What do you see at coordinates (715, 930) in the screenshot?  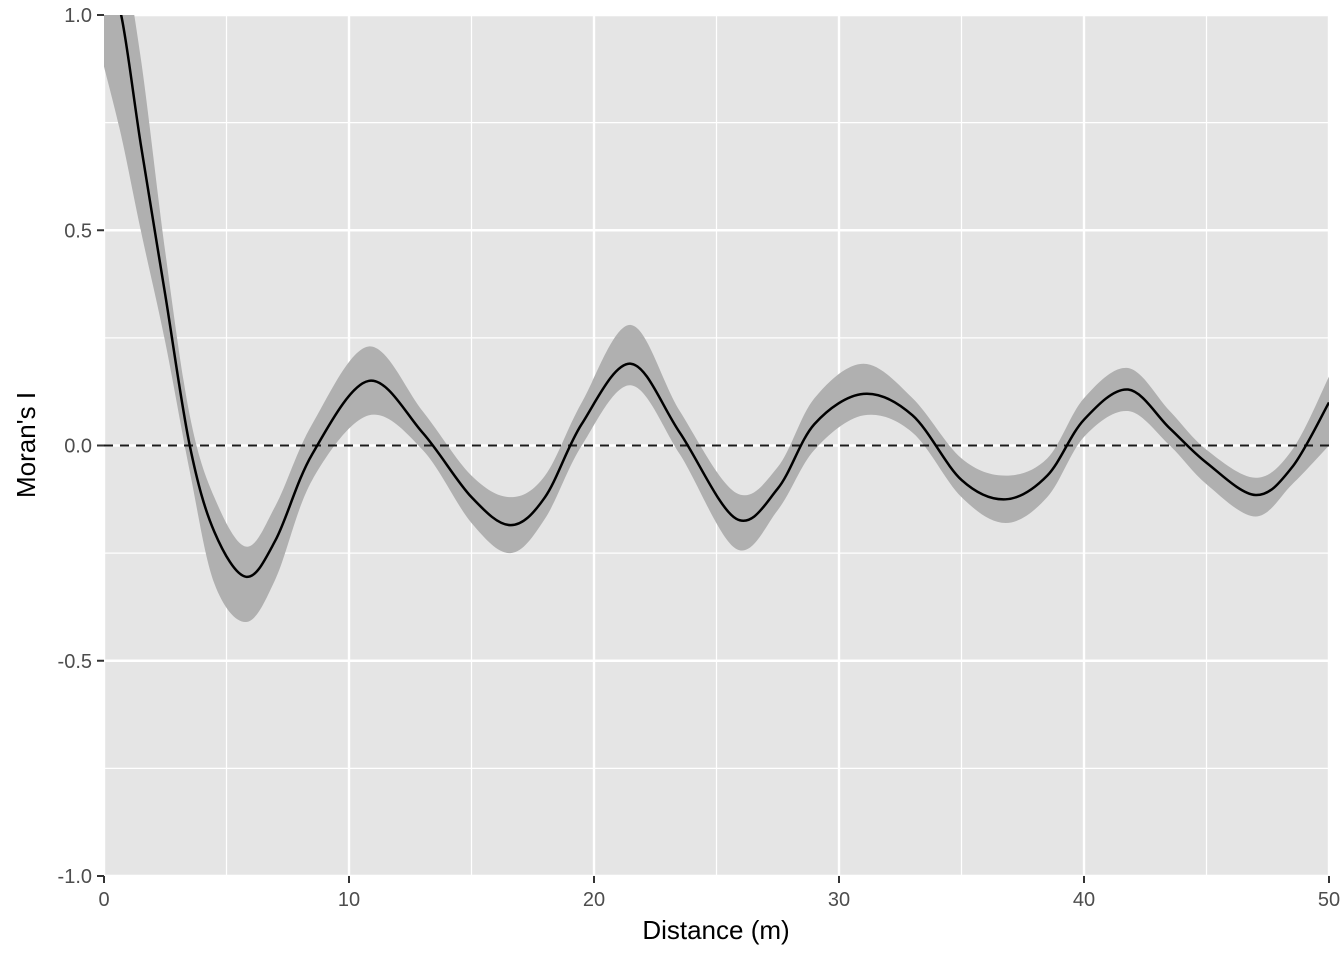 I see `x-axis-title: Distance (m)` at bounding box center [715, 930].